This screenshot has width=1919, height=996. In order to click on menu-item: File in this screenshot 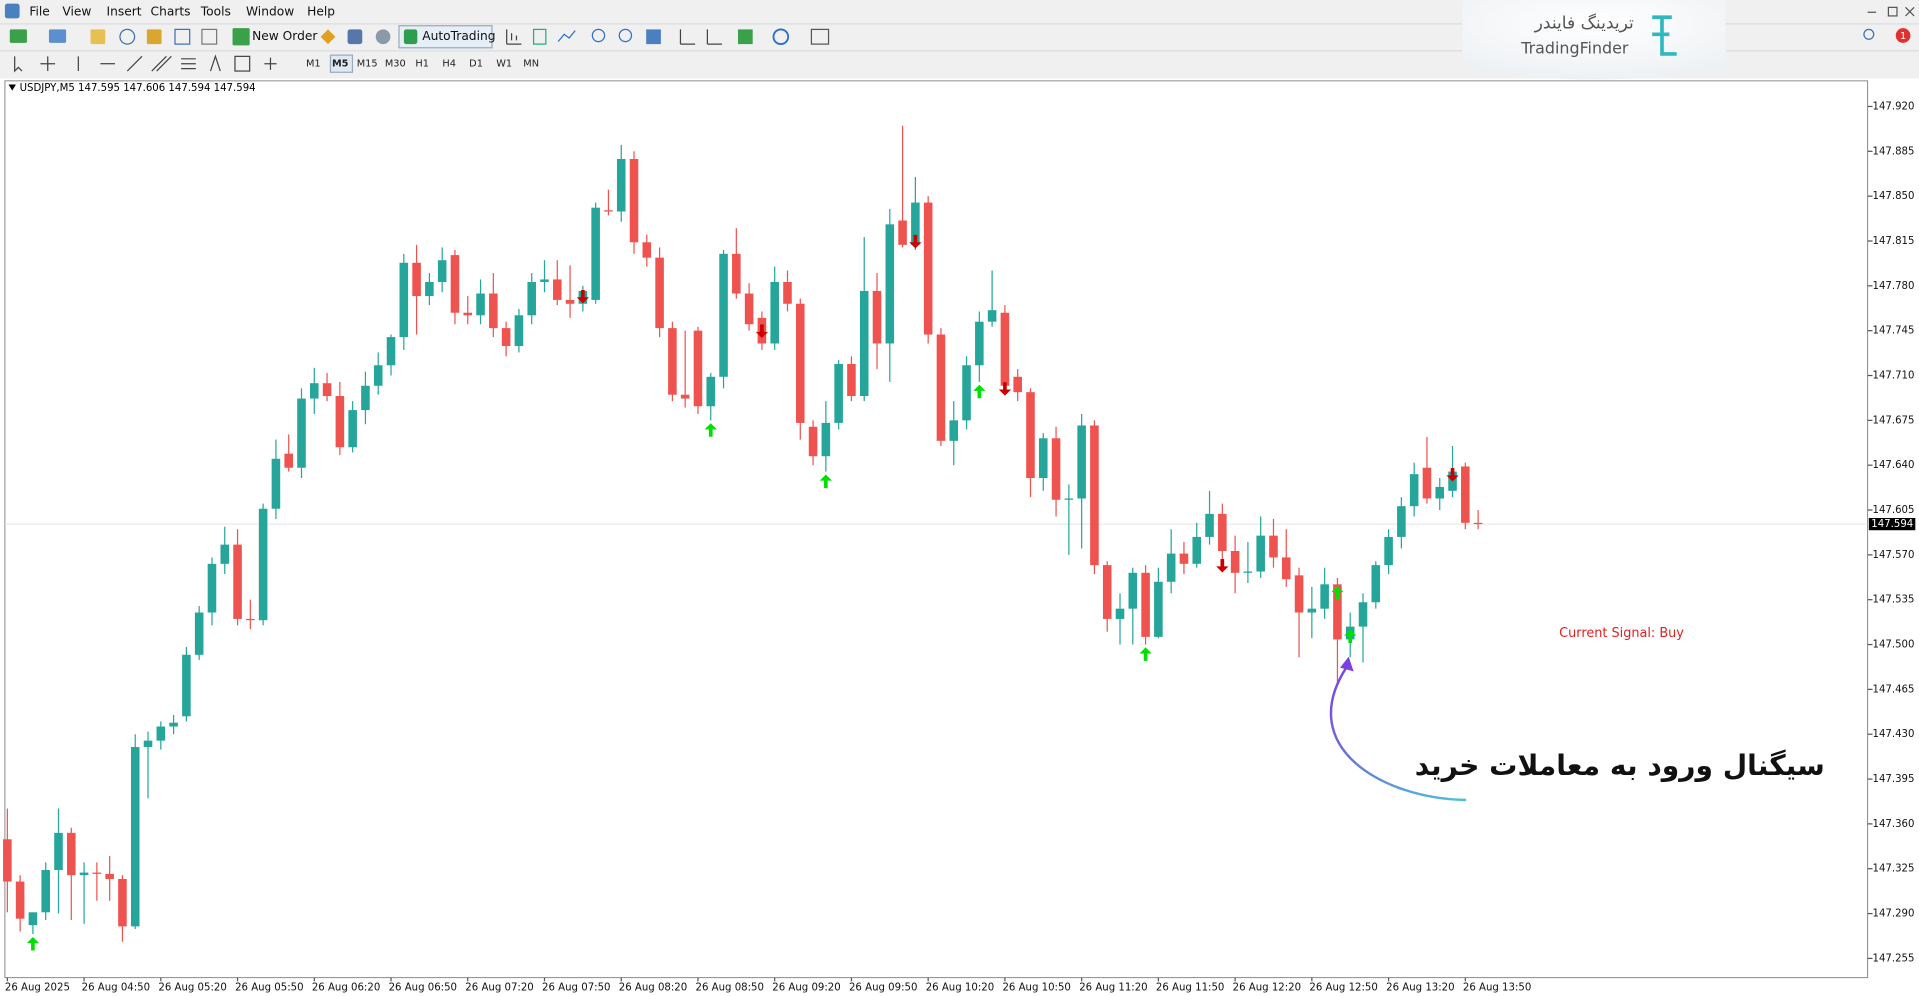, I will do `click(39, 12)`.